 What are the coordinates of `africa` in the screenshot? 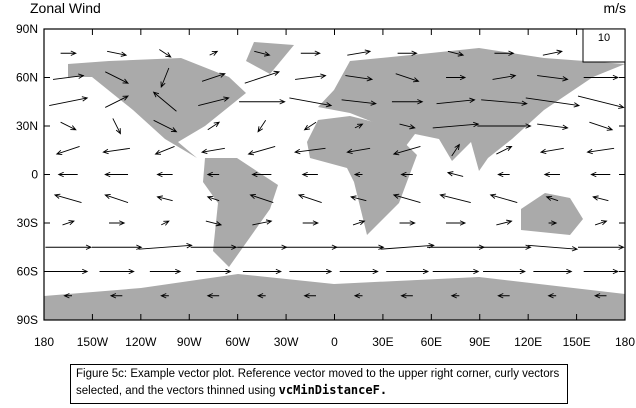 It's located at (362, 175).